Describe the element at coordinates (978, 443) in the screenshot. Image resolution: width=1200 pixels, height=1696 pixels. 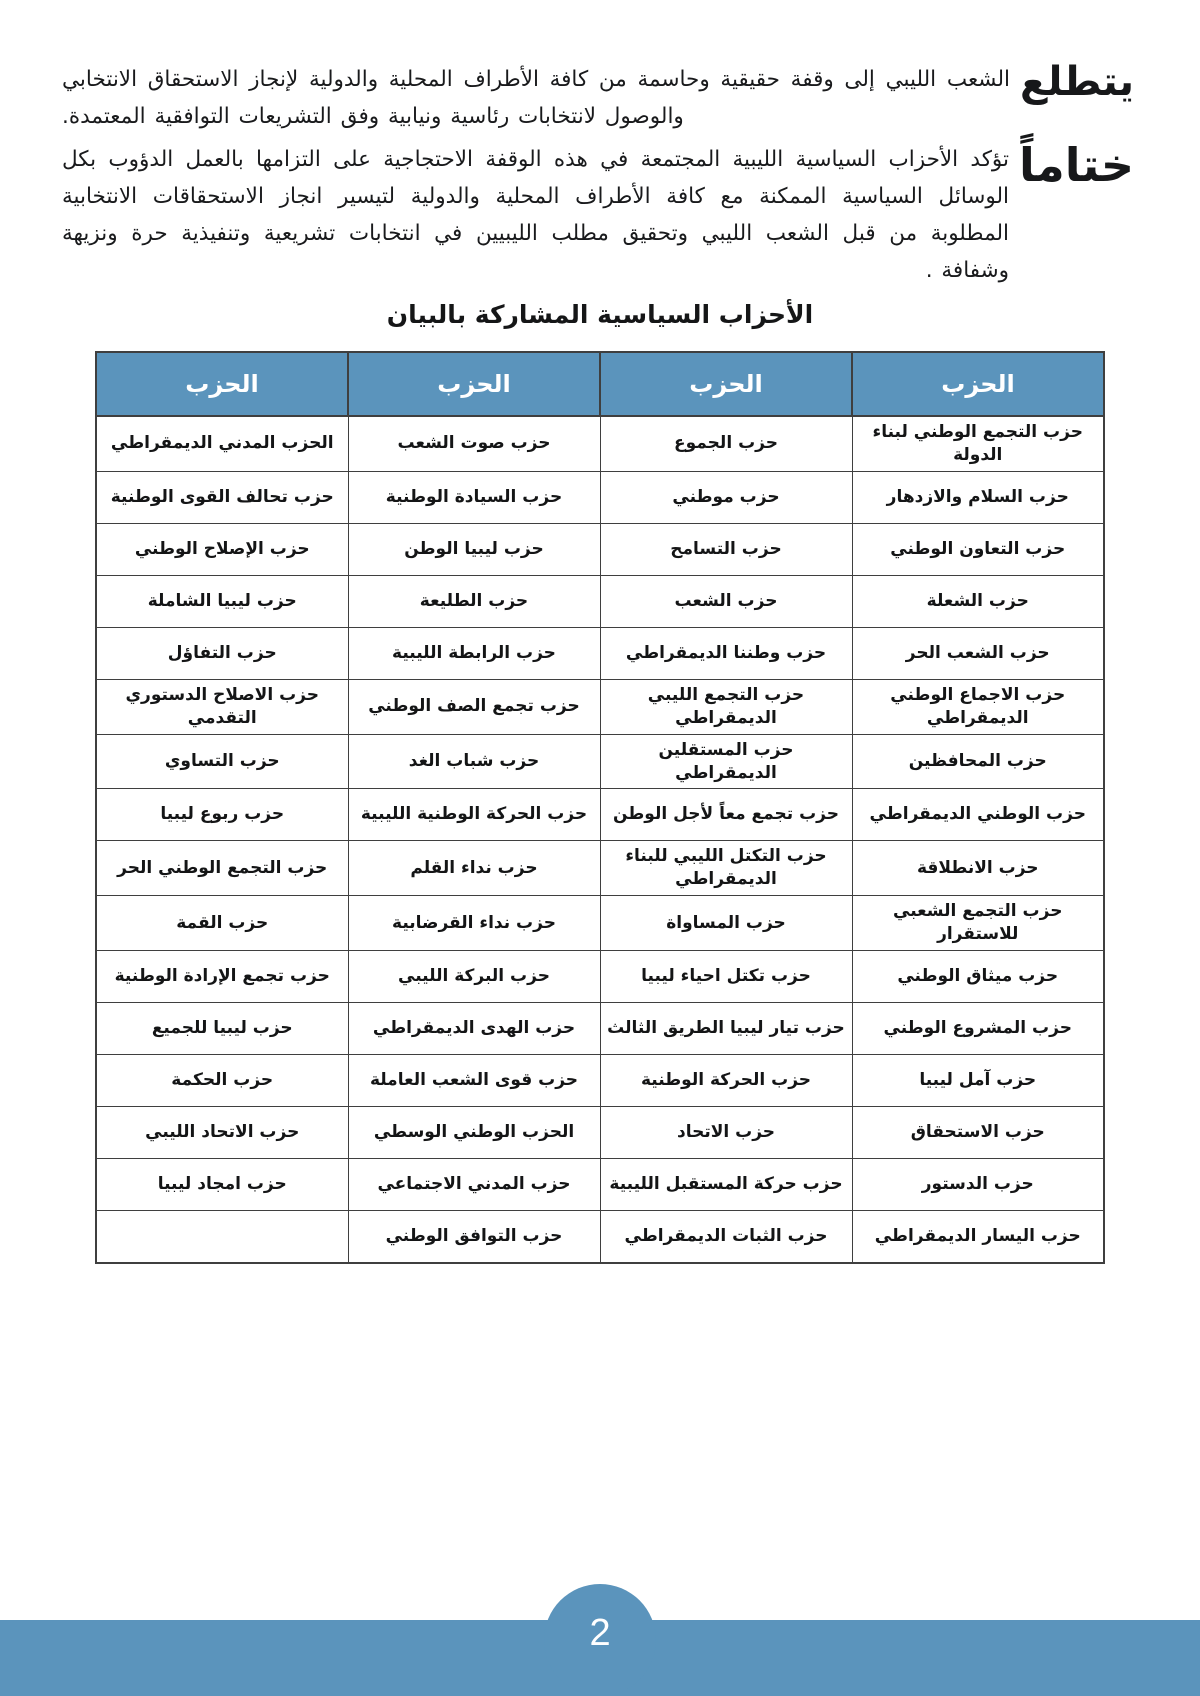
I see `party-name-cell: حزب التجمع الوطني لبناء الدولة` at that location.